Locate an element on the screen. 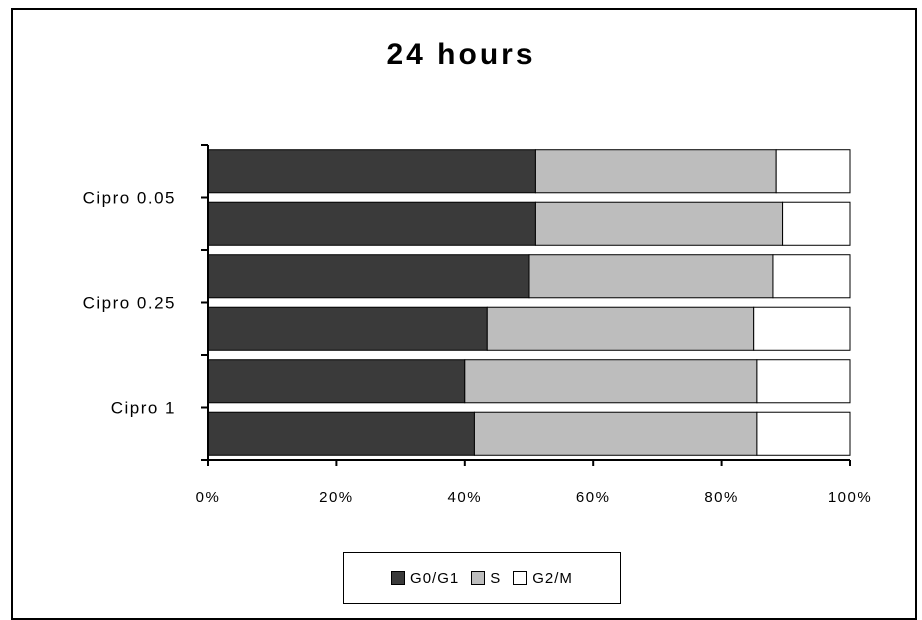 The image size is (922, 620). legend: G0/G1 S G2/M is located at coordinates (482, 578).